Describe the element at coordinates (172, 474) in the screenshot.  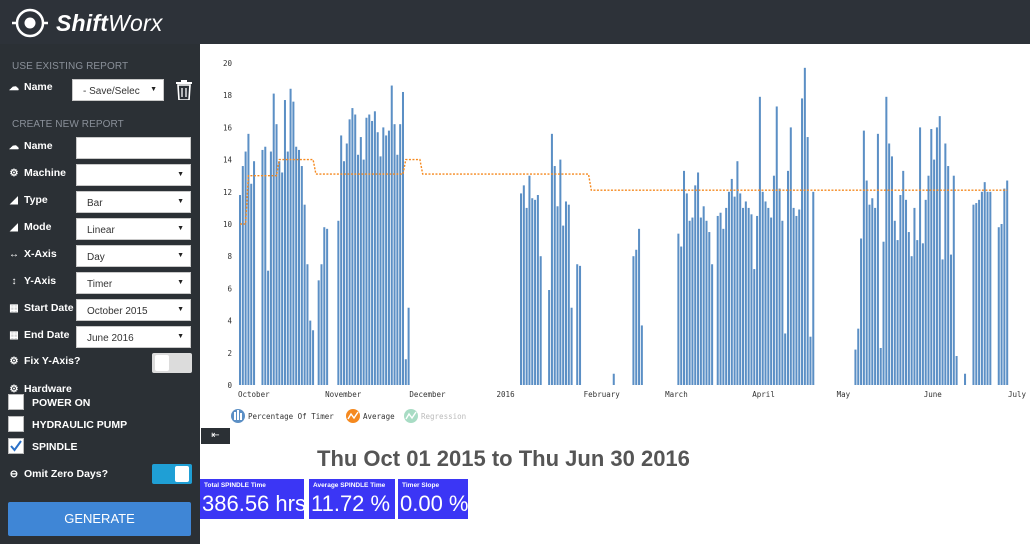
I see `omit-zero-toggle` at that location.